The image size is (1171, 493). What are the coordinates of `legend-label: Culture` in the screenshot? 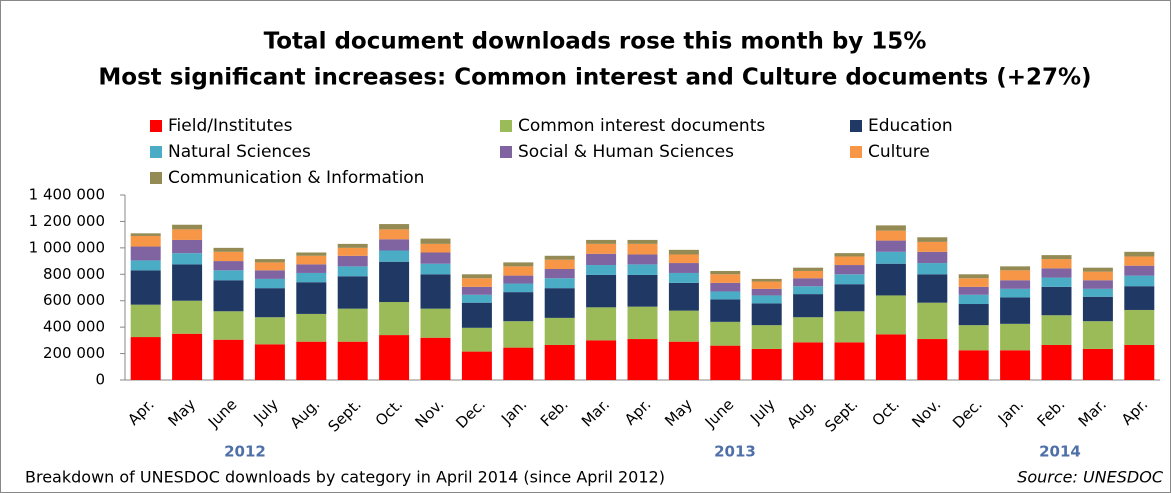 It's located at (899, 152).